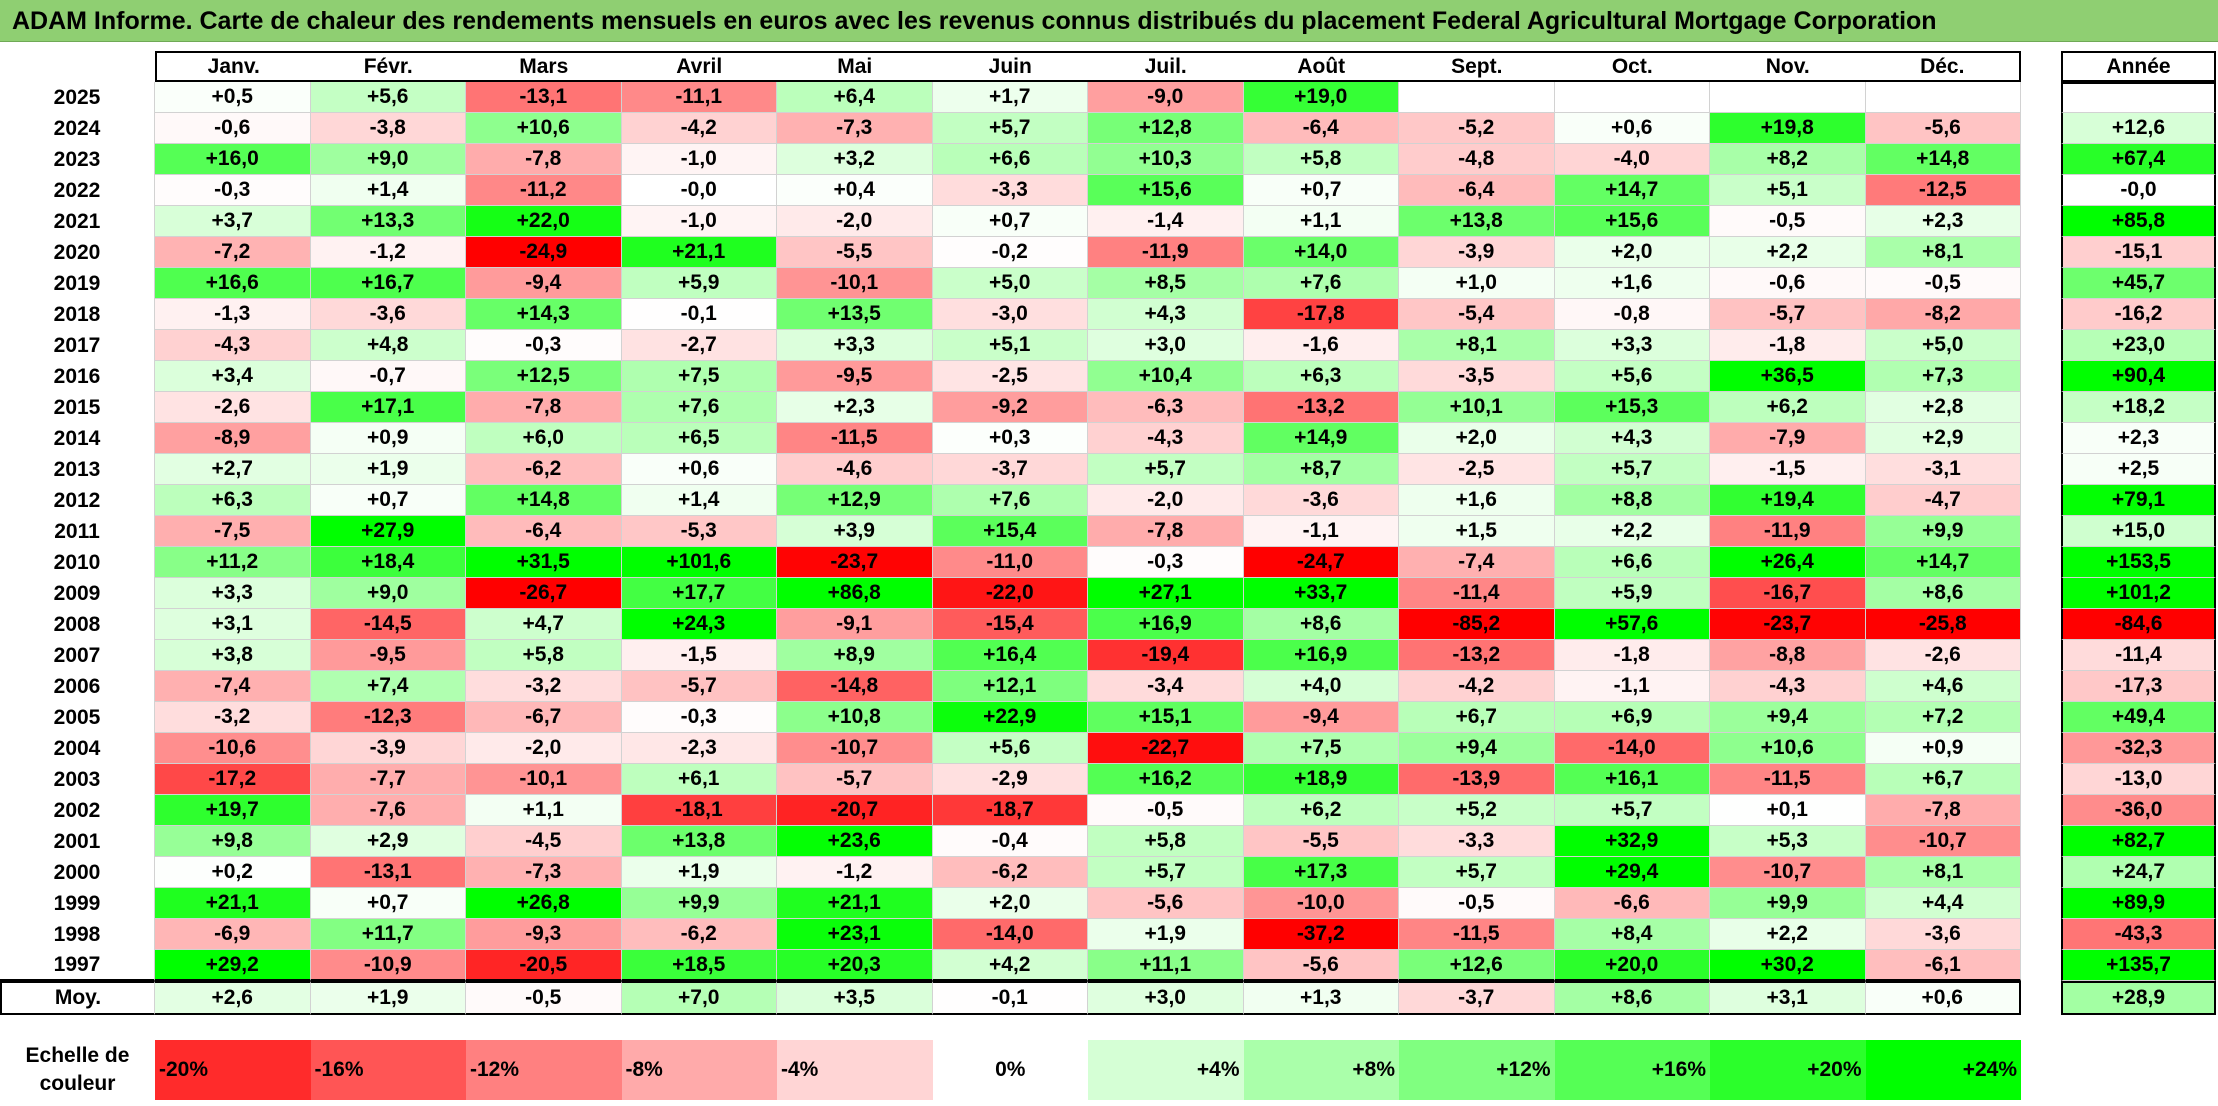 This screenshot has width=2218, height=1106. What do you see at coordinates (1010, 531) in the screenshot?
I see `heatmap-cell: +15,4` at bounding box center [1010, 531].